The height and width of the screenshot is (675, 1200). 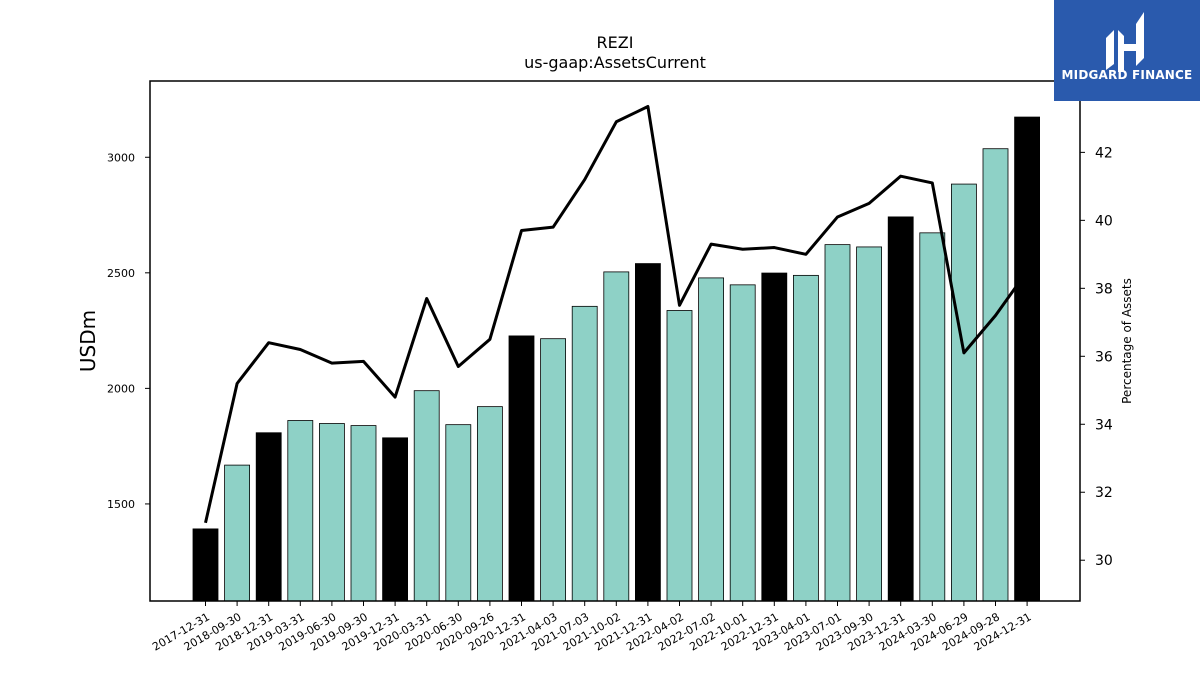 I want to click on y-tick-label: 2500, so click(x=121, y=273).